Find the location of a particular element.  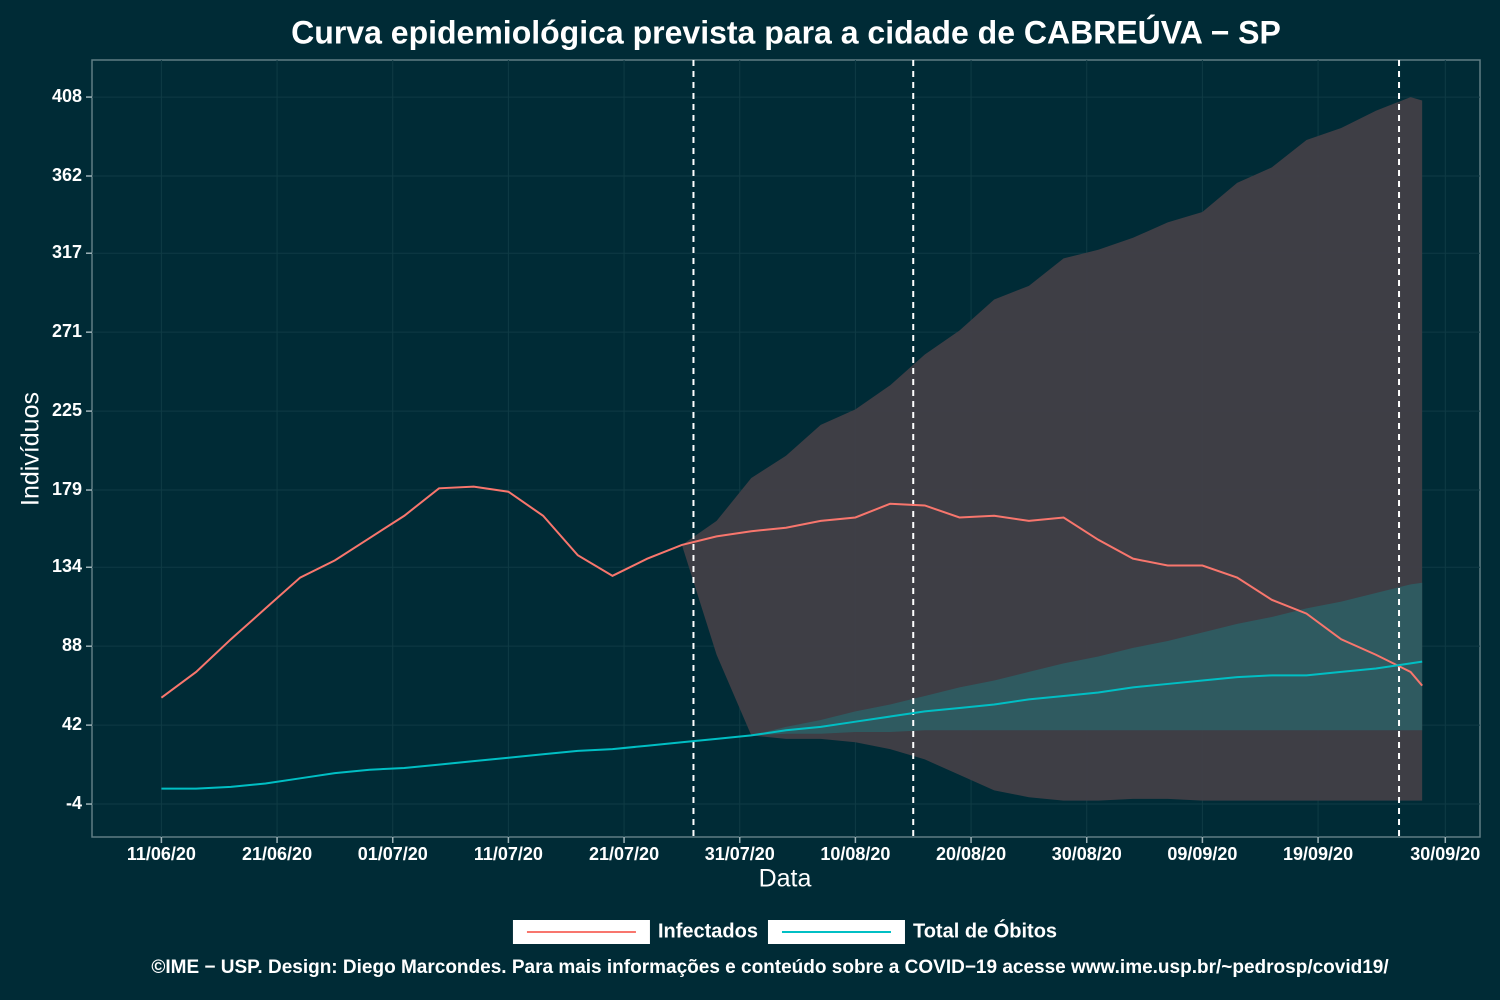

x-tick-label: 01/07/20 is located at coordinates (393, 854).